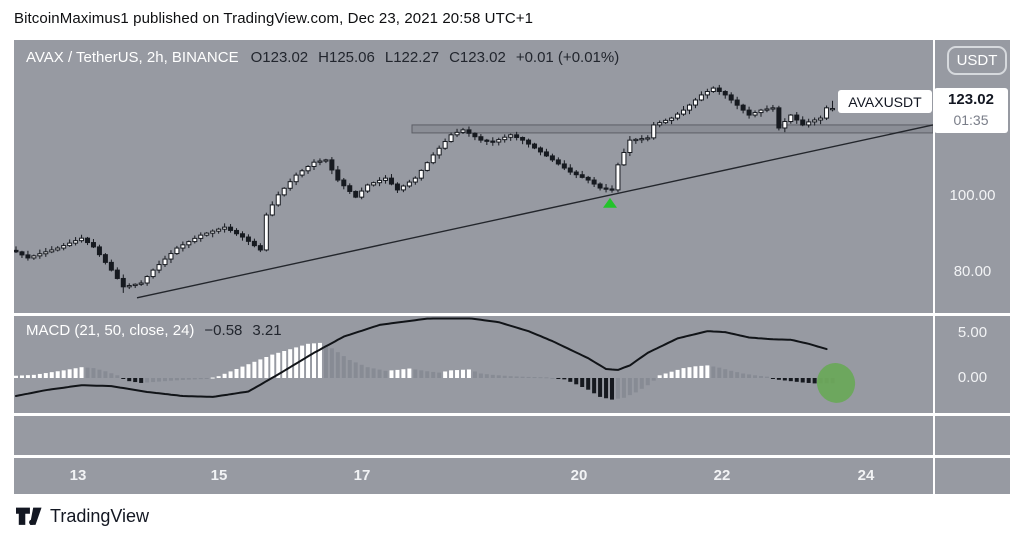 The image size is (1024, 544). What do you see at coordinates (219, 475) in the screenshot?
I see `time-tick-label: 15` at bounding box center [219, 475].